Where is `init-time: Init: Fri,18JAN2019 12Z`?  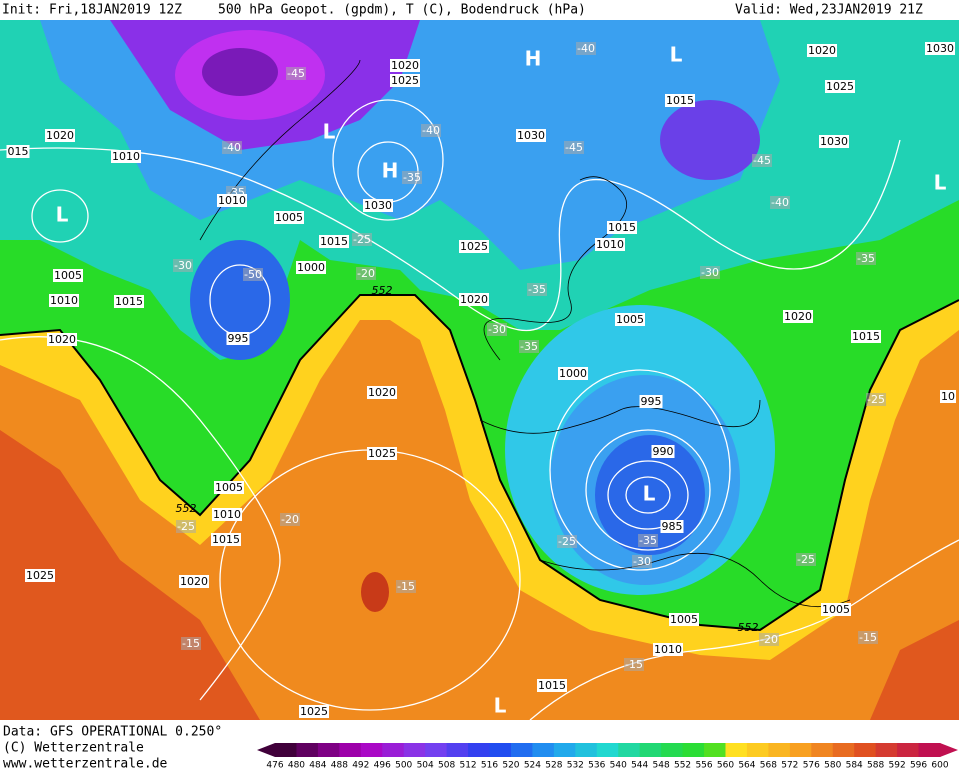
init-time: Init: Fri,18JAN2019 12Z is located at coordinates (92, 10).